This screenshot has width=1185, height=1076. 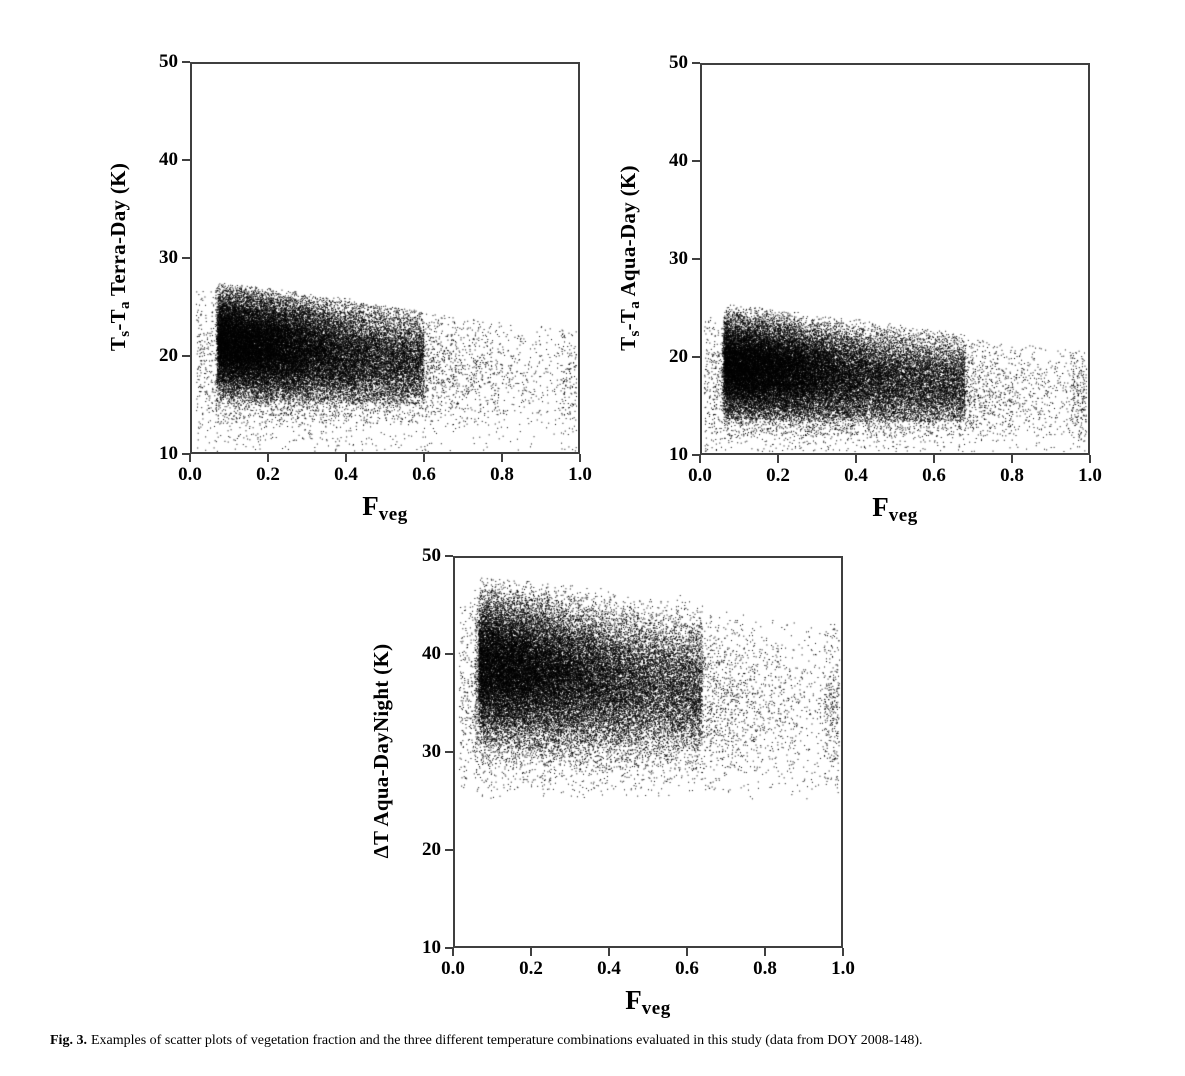 I want to click on scatter-canvas-aqua-day, so click(x=895, y=259).